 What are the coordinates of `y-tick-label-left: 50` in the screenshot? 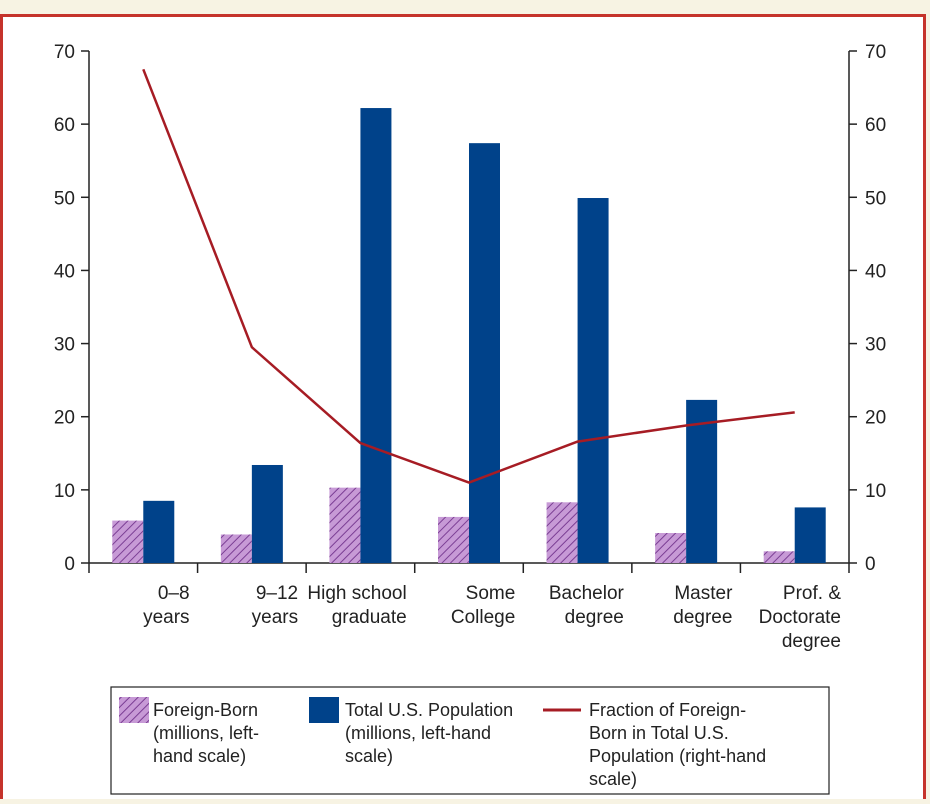 It's located at (64, 198).